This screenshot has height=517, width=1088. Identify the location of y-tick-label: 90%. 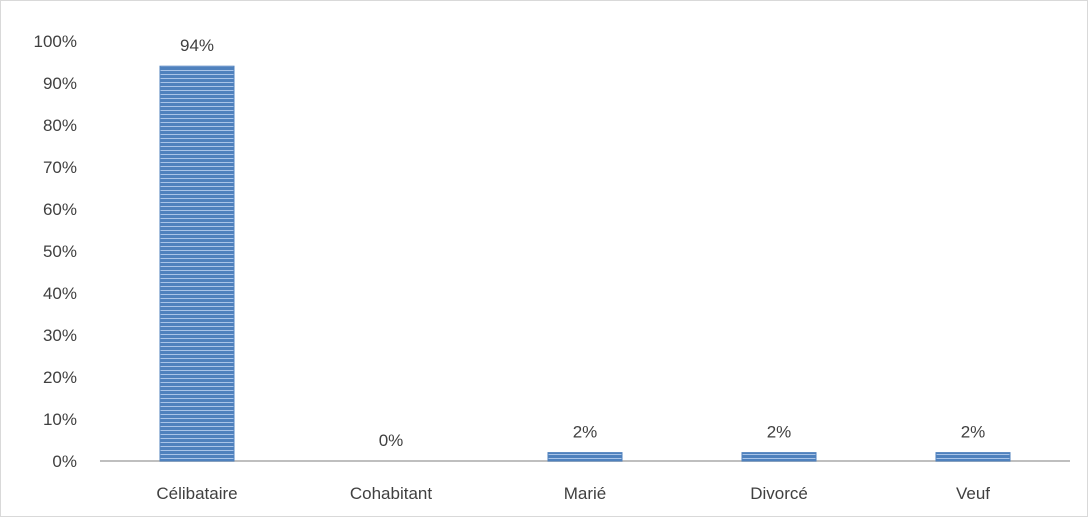
(60, 83).